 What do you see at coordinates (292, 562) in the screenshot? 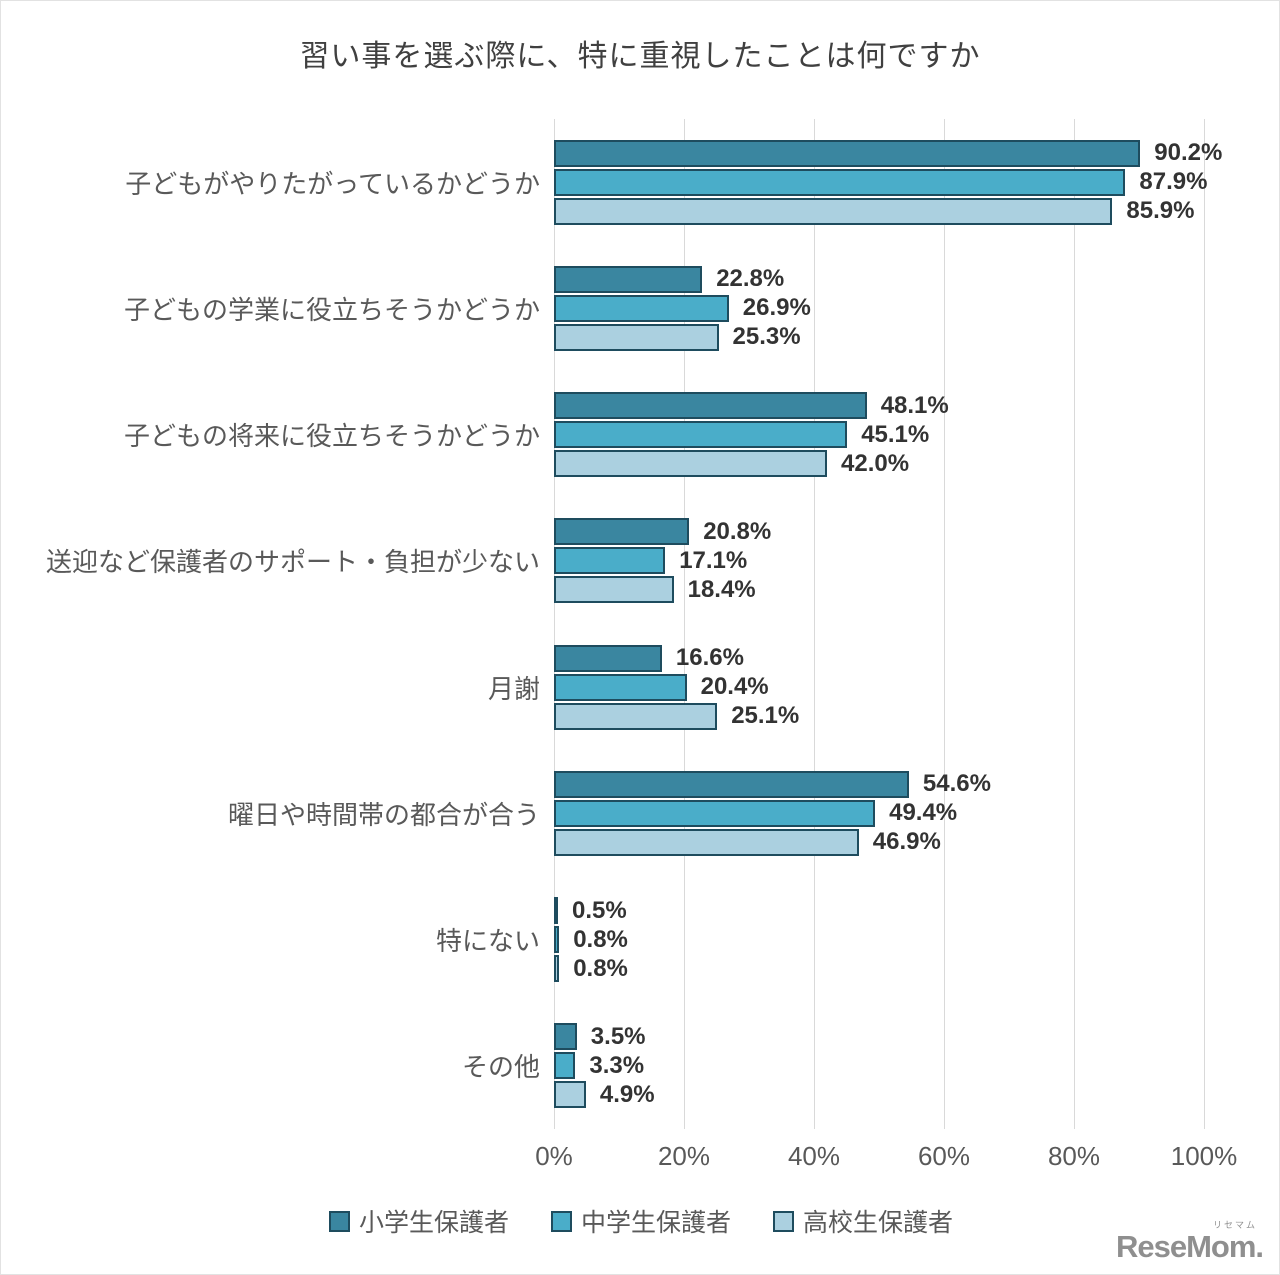
I see `category-label: 送迎など保護者のサポート・負担が少ない` at bounding box center [292, 562].